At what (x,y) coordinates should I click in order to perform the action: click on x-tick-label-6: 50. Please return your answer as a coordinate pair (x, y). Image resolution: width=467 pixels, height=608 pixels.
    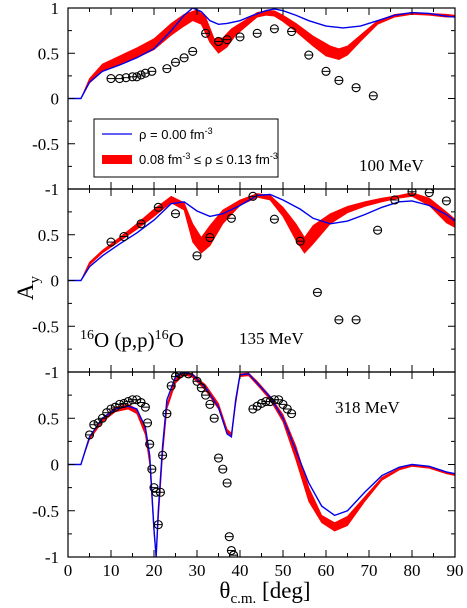
    Looking at the image, I should click on (283, 570).